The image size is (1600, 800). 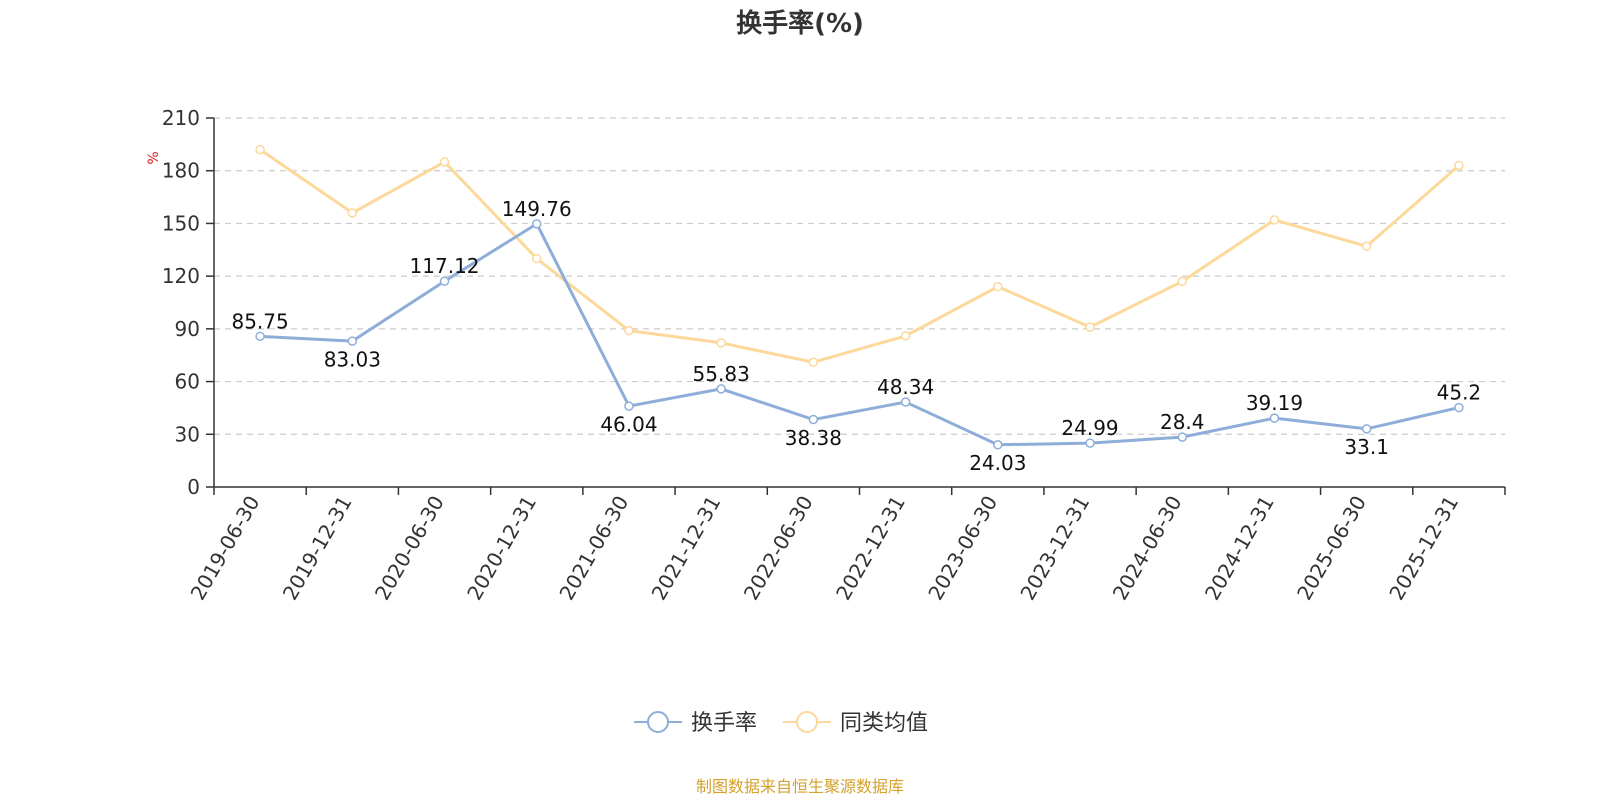 What do you see at coordinates (800, 23) in the screenshot?
I see `chart-title: 换手率(%)` at bounding box center [800, 23].